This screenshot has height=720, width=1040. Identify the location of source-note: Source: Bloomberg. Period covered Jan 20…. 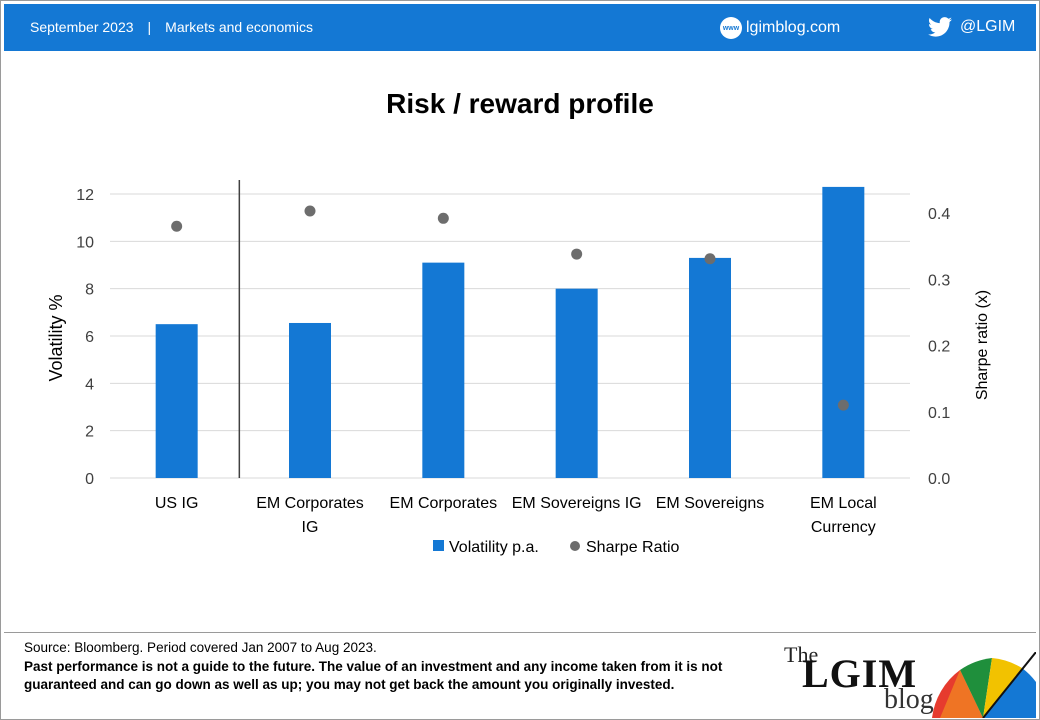
(200, 647).